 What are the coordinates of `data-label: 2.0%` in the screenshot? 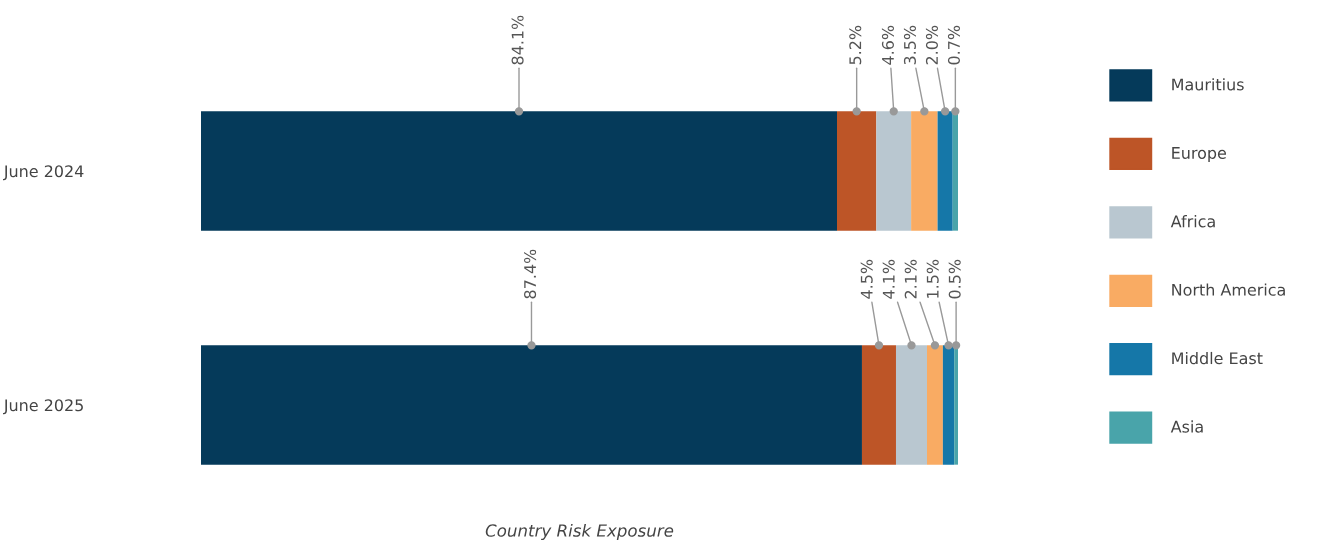 It's located at (931, 45).